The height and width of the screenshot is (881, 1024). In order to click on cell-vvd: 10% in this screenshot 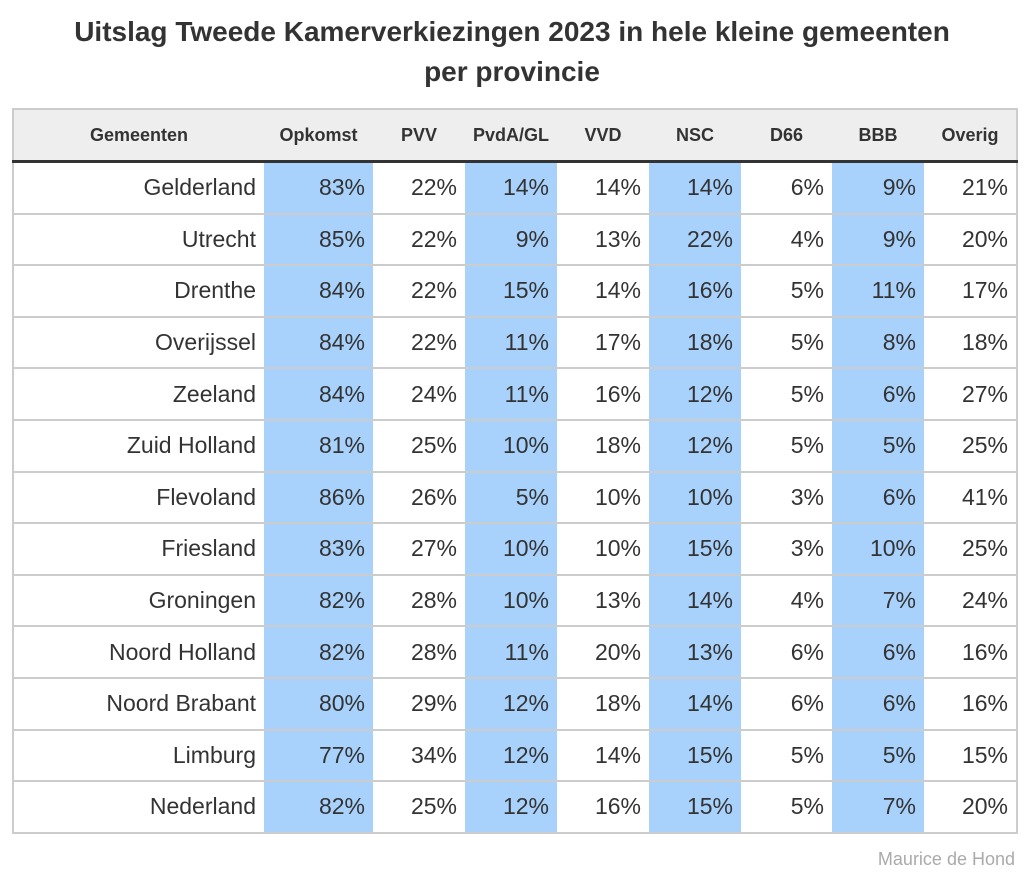, I will do `click(603, 497)`.